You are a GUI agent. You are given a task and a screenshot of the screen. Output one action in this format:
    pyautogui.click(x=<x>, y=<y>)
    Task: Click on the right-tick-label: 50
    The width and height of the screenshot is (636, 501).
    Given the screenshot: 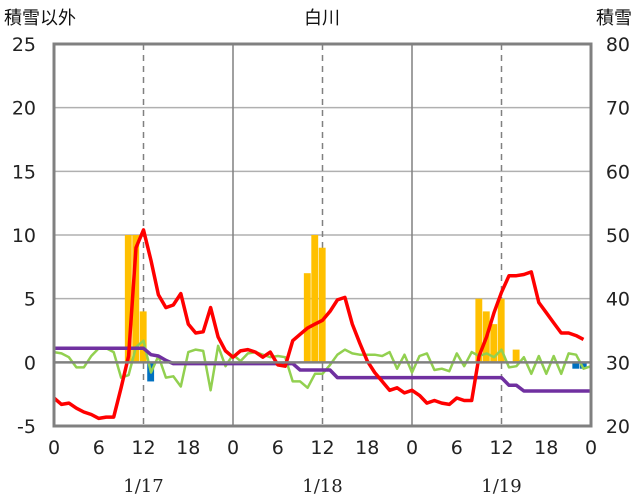 What is the action you would take?
    pyautogui.click(x=618, y=236)
    